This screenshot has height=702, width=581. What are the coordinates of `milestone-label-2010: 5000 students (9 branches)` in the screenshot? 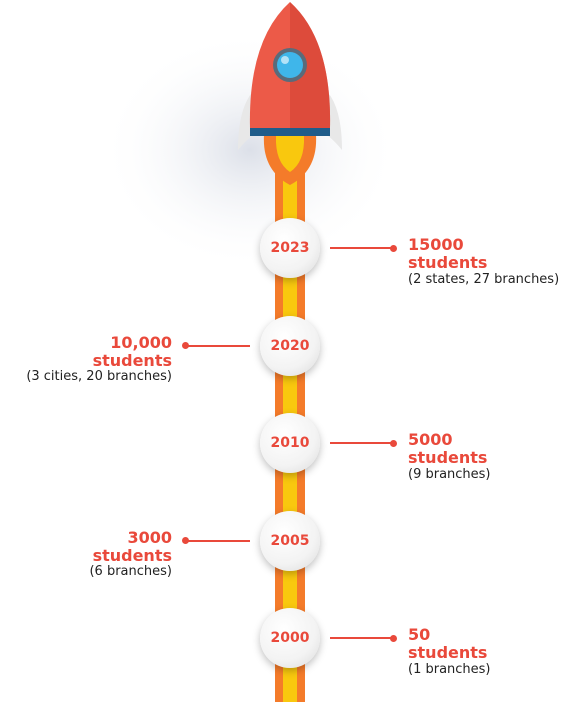 It's located at (449, 456).